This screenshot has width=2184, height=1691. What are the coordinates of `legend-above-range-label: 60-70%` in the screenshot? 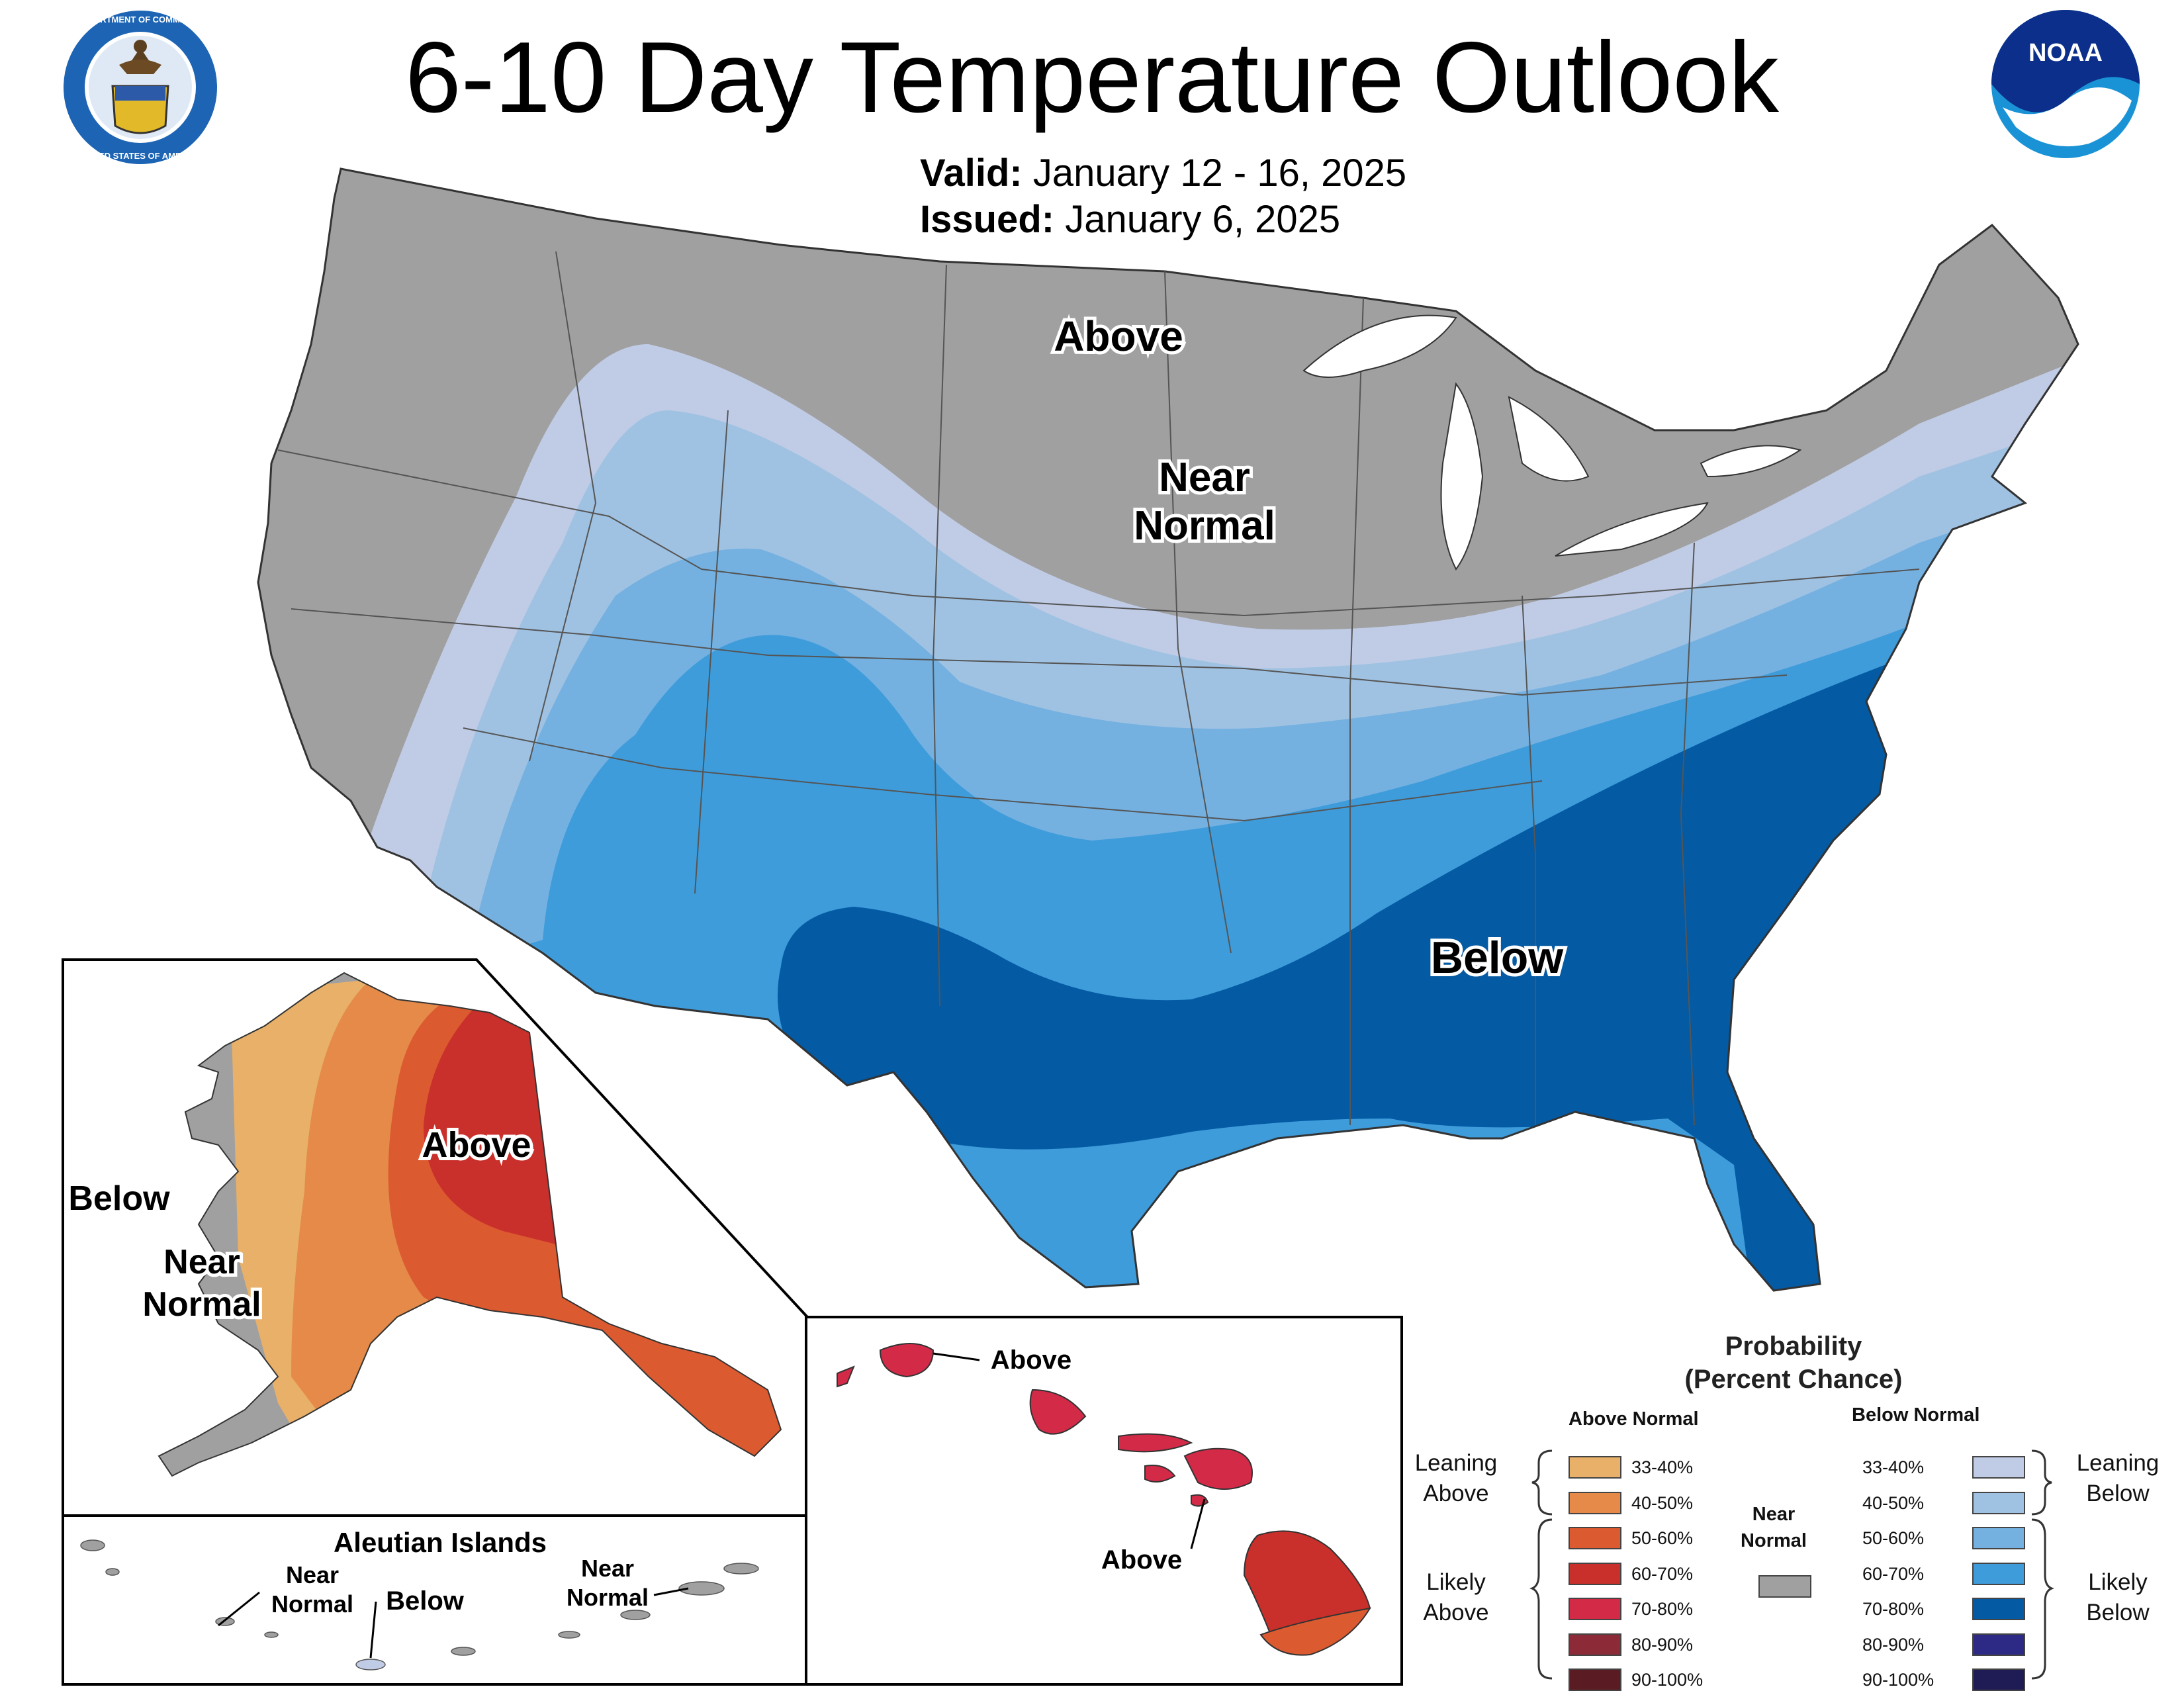 It's located at (1662, 1573).